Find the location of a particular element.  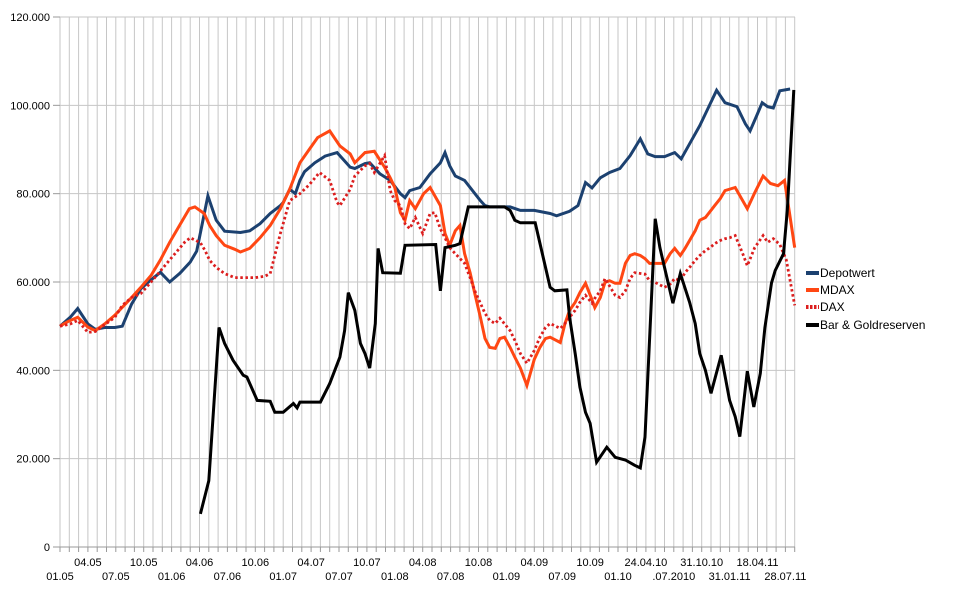

x-axis-label: 10.07 is located at coordinates (367, 563).